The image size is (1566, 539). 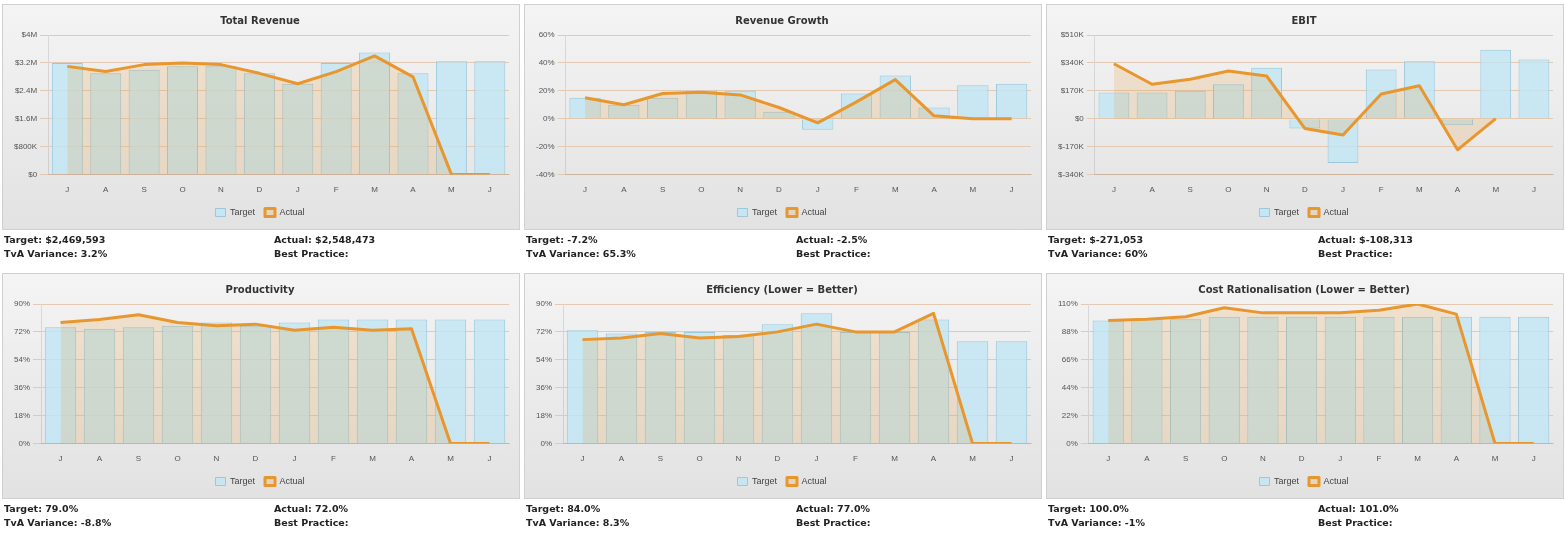 I want to click on text: TvA Variance: 8.3%, so click(x=578, y=523).